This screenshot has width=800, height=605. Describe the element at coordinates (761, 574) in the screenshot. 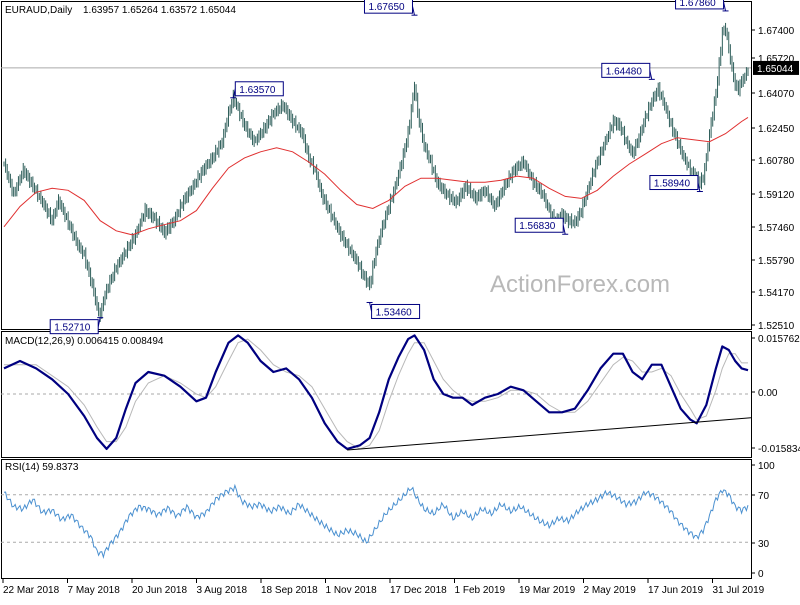

I see `rsi-axis-tick-label: 0` at that location.